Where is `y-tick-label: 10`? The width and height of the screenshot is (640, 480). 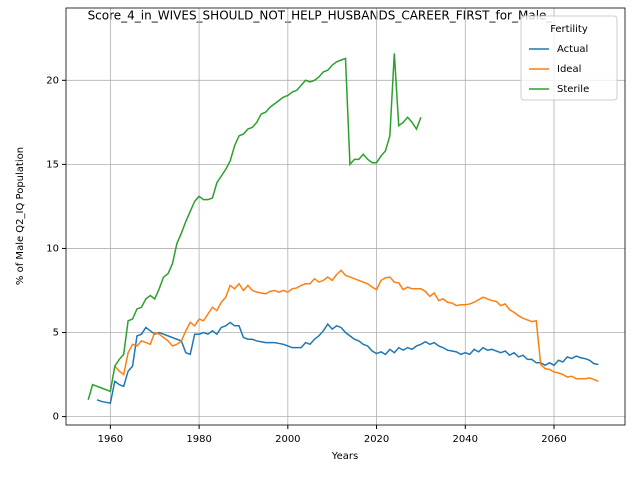 y-tick-label: 10 is located at coordinates (52, 248).